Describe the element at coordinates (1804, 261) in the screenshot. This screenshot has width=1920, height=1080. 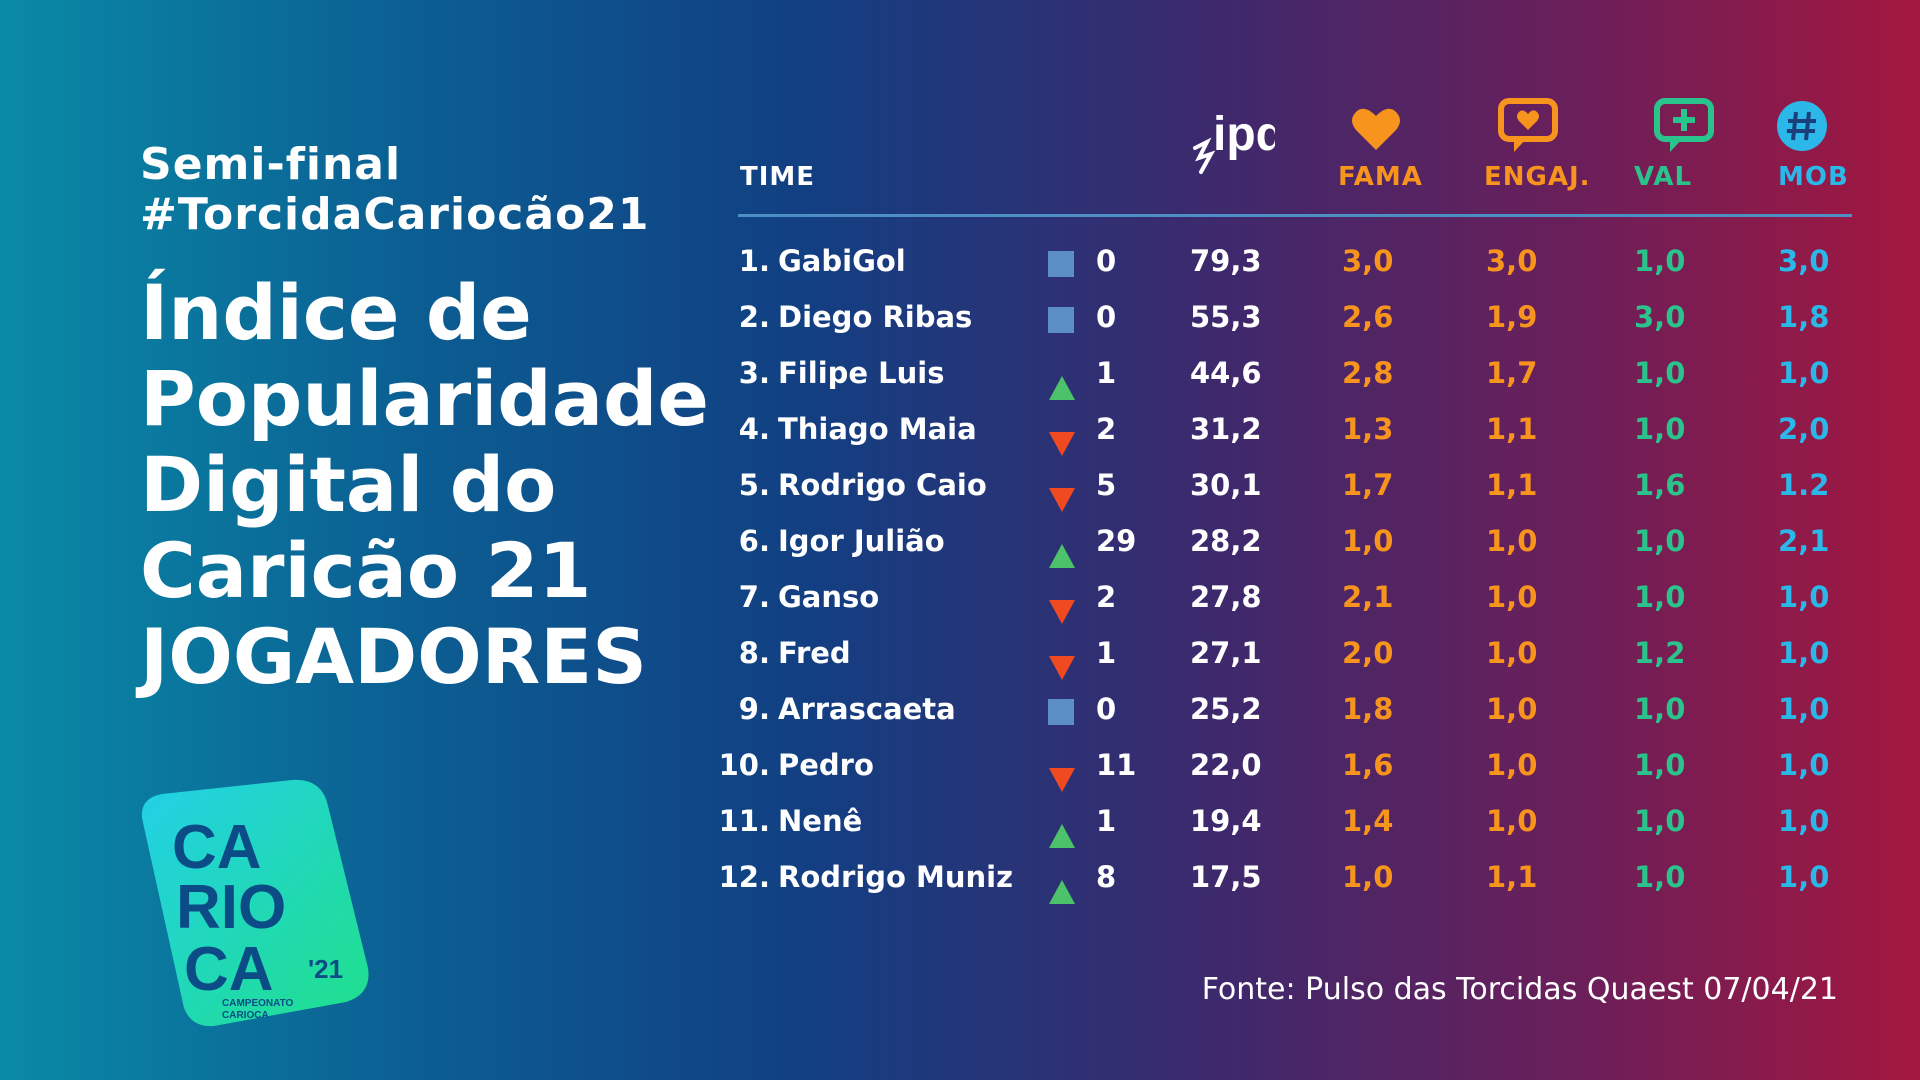
I see `mob-value-cell: 3,0` at that location.